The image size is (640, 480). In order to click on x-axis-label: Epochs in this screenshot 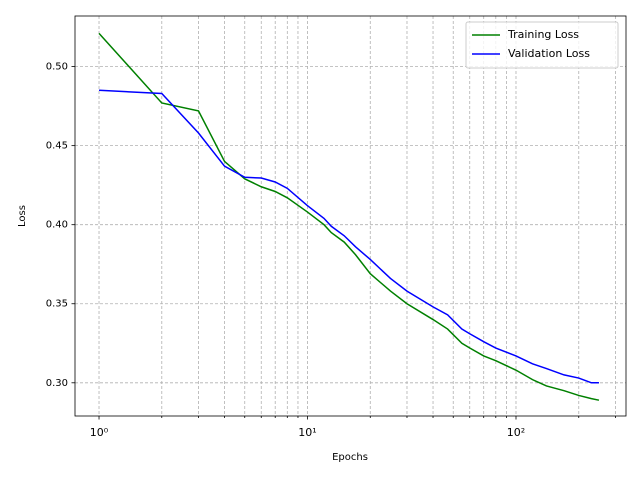, I will do `click(350, 457)`.